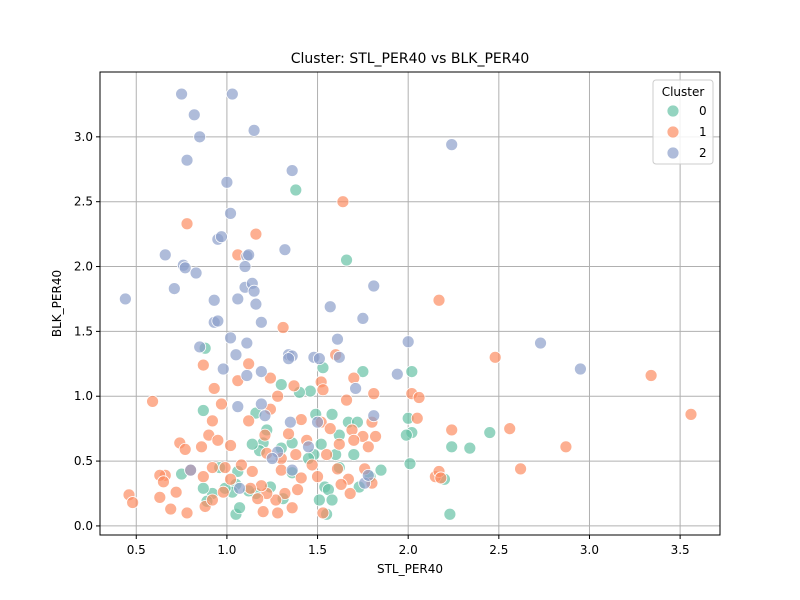 The width and height of the screenshot is (800, 600). Describe the element at coordinates (83, 202) in the screenshot. I see `y-tick-label: 2.5` at that location.